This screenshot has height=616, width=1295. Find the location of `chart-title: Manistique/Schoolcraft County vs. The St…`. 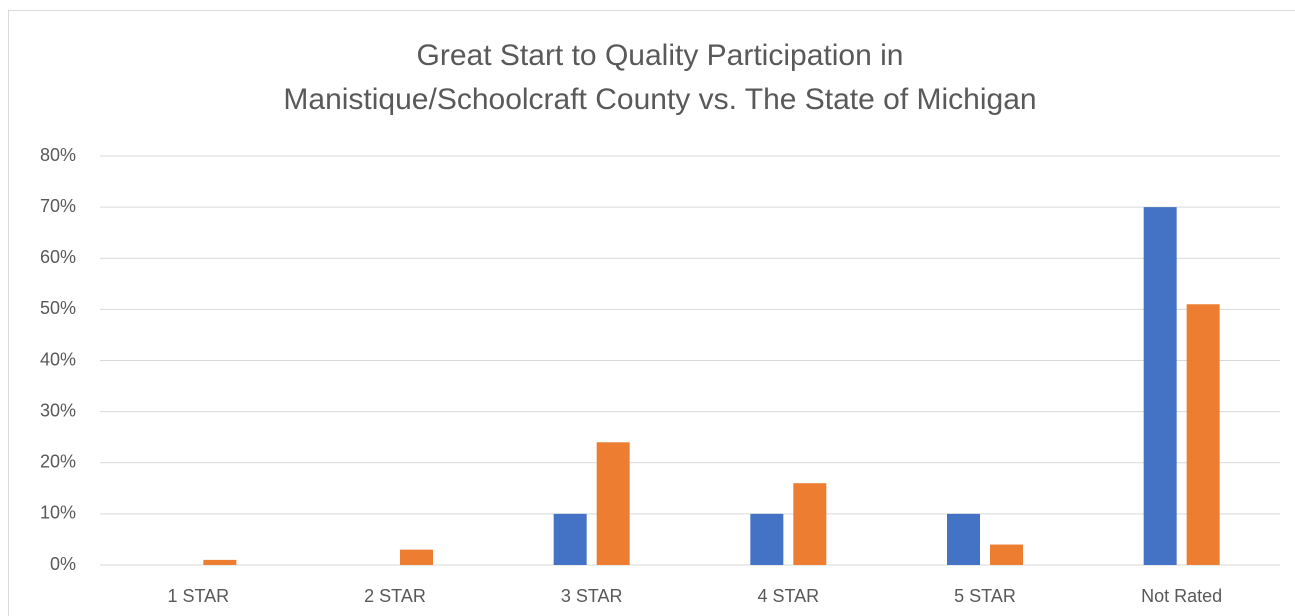

chart-title: Manistique/Schoolcraft County vs. The St… is located at coordinates (659, 99).